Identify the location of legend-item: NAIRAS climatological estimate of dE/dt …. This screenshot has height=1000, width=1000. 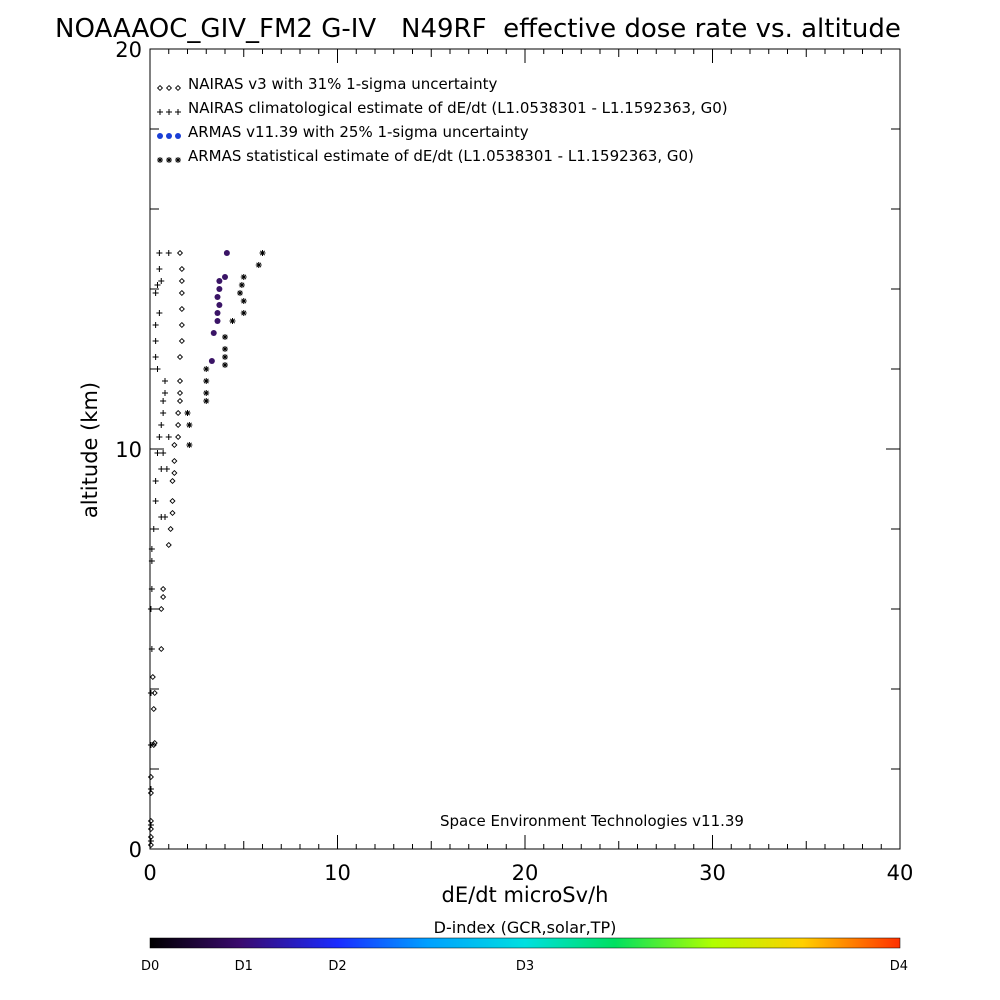
(442, 108).